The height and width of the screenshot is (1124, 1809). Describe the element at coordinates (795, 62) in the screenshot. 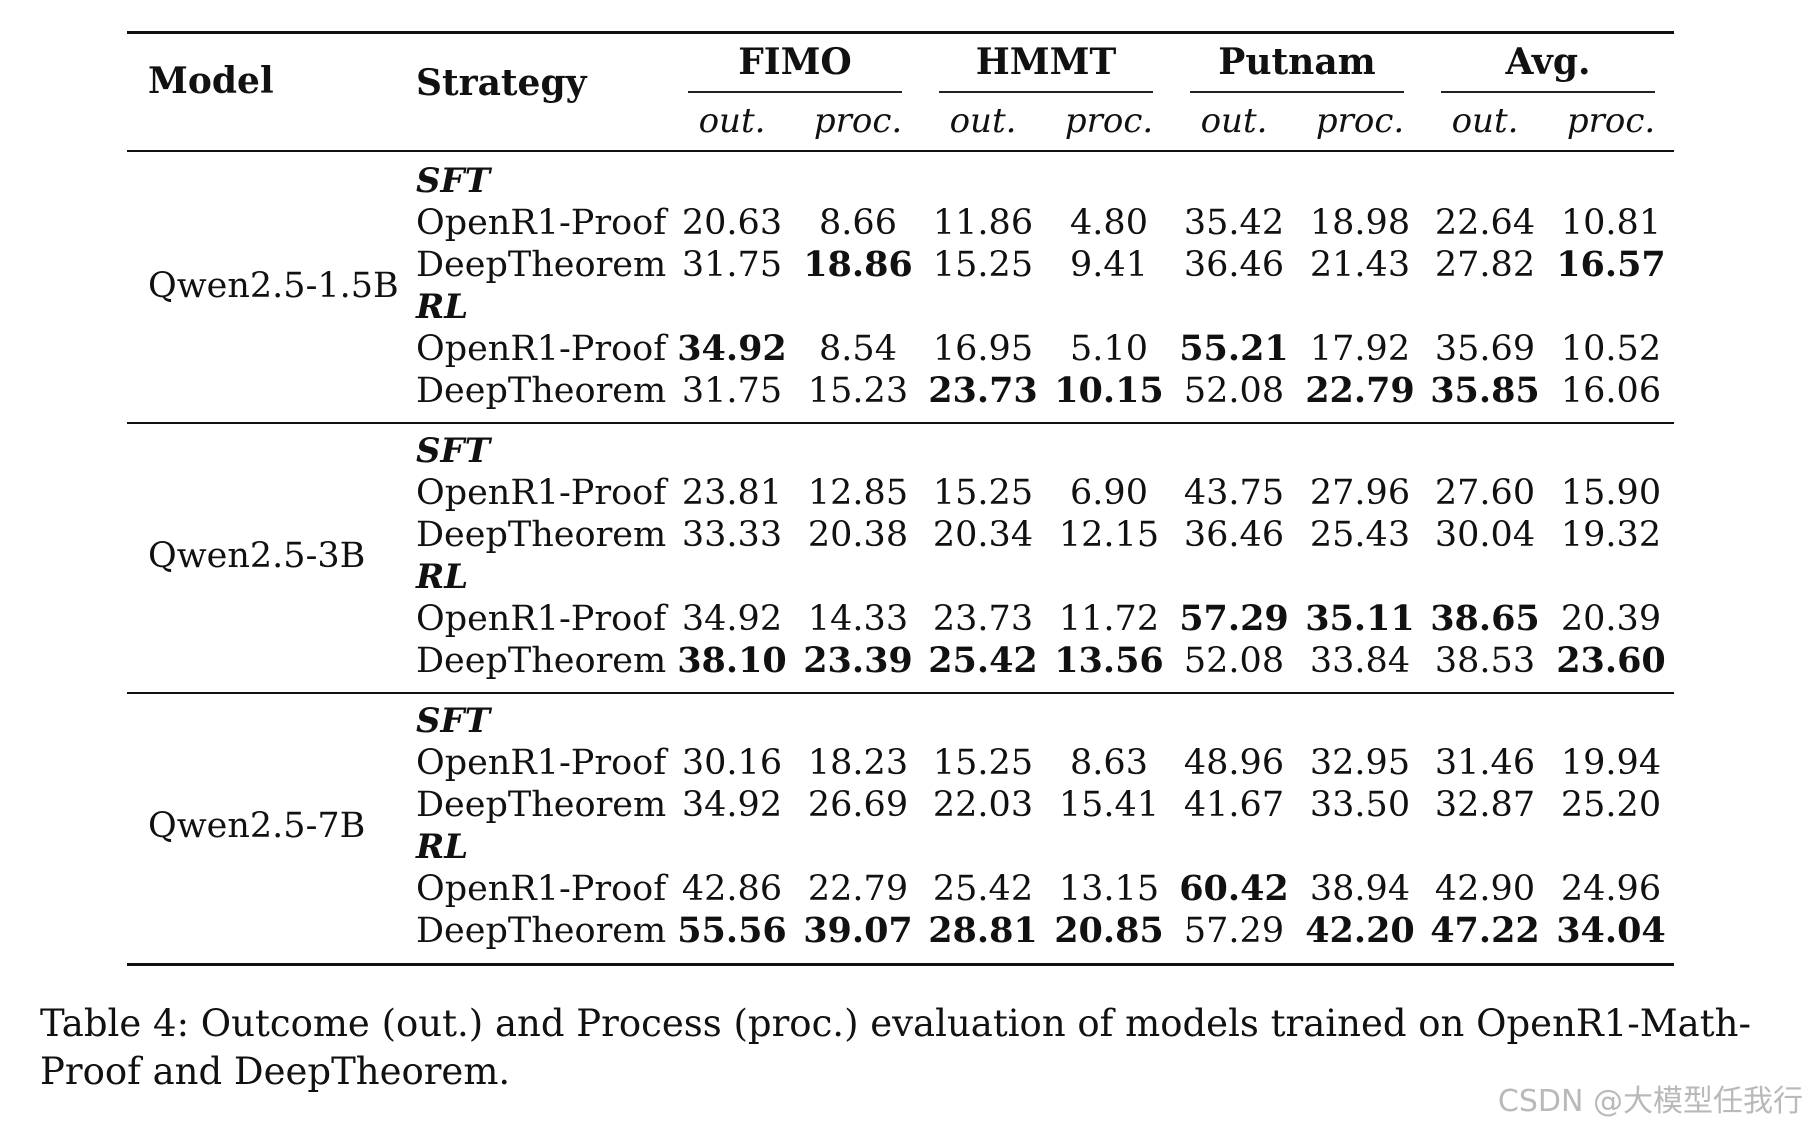

I see `header-group-fimo: FIMO` at that location.